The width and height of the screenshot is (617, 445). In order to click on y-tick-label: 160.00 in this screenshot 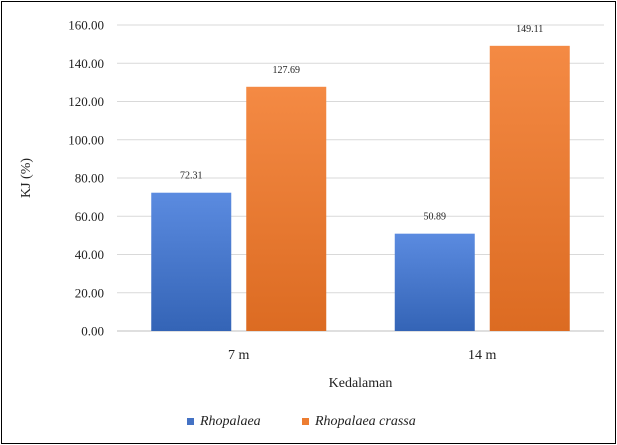, I will do `click(86, 25)`.